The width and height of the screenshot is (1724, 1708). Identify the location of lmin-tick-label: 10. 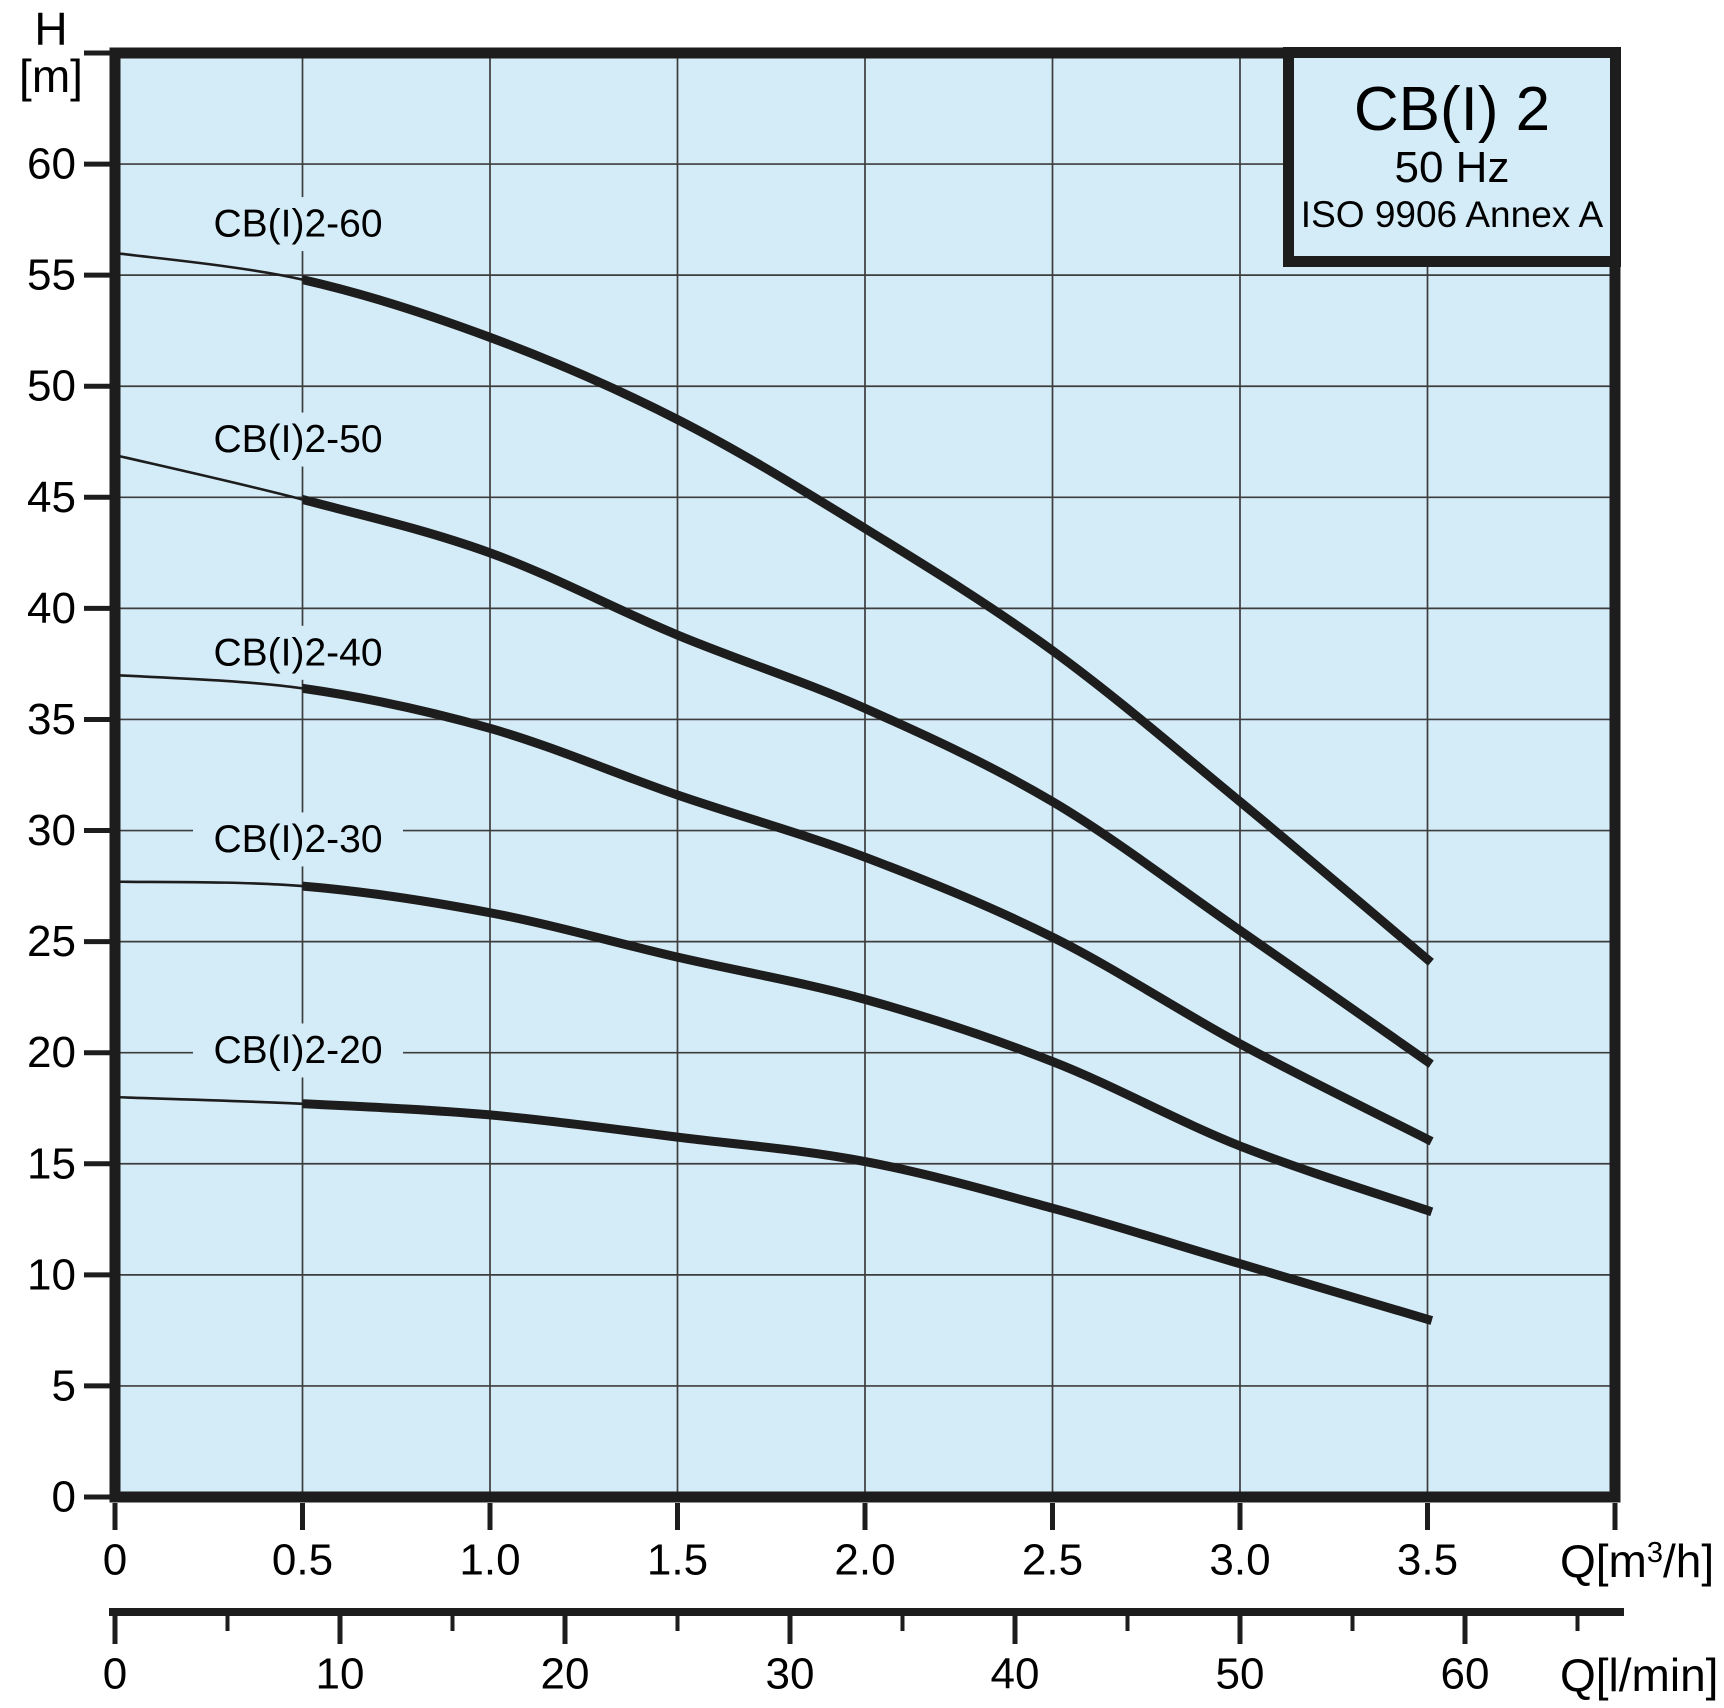
(340, 1674).